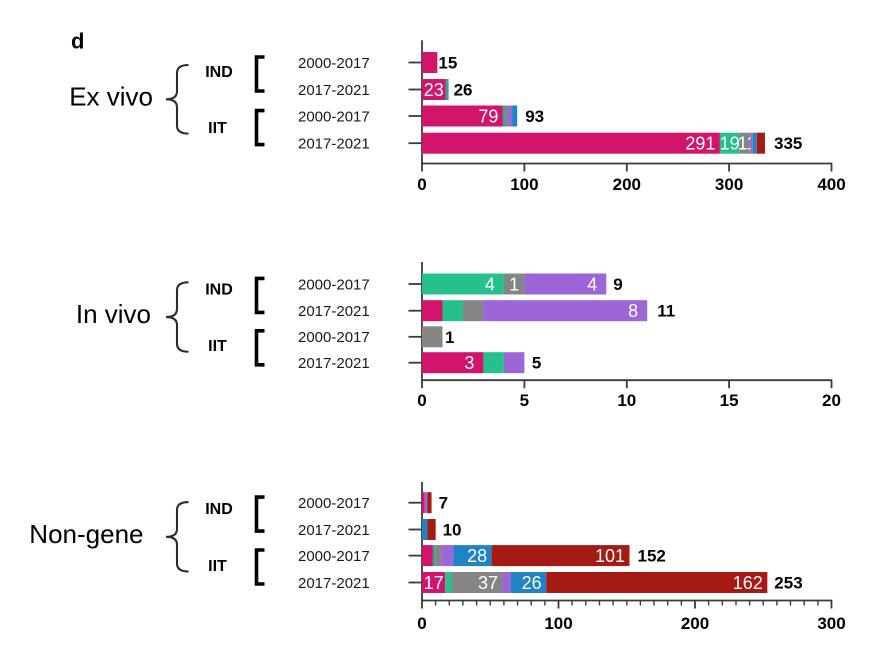 This screenshot has width=893, height=655. I want to click on svg-text: 162, so click(748, 583).